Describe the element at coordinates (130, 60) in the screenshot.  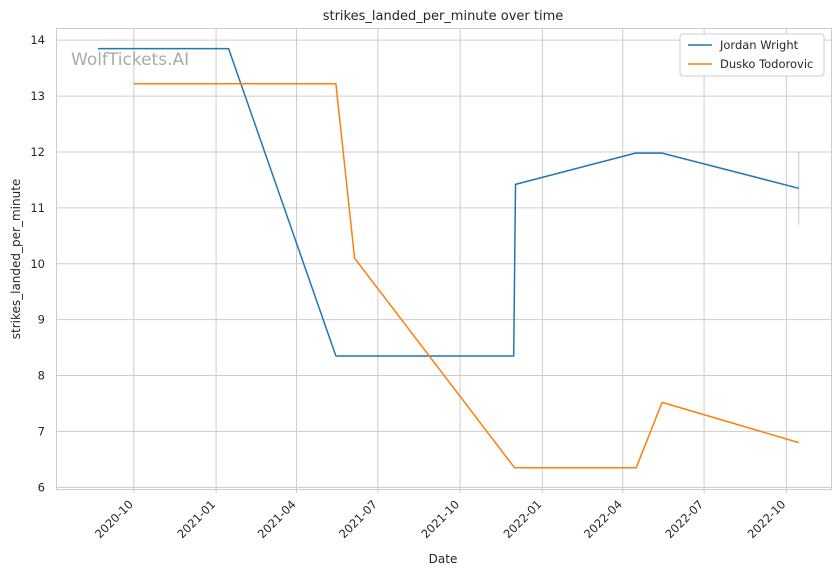
I see `watermark-text: WolfTickets.AI` at that location.